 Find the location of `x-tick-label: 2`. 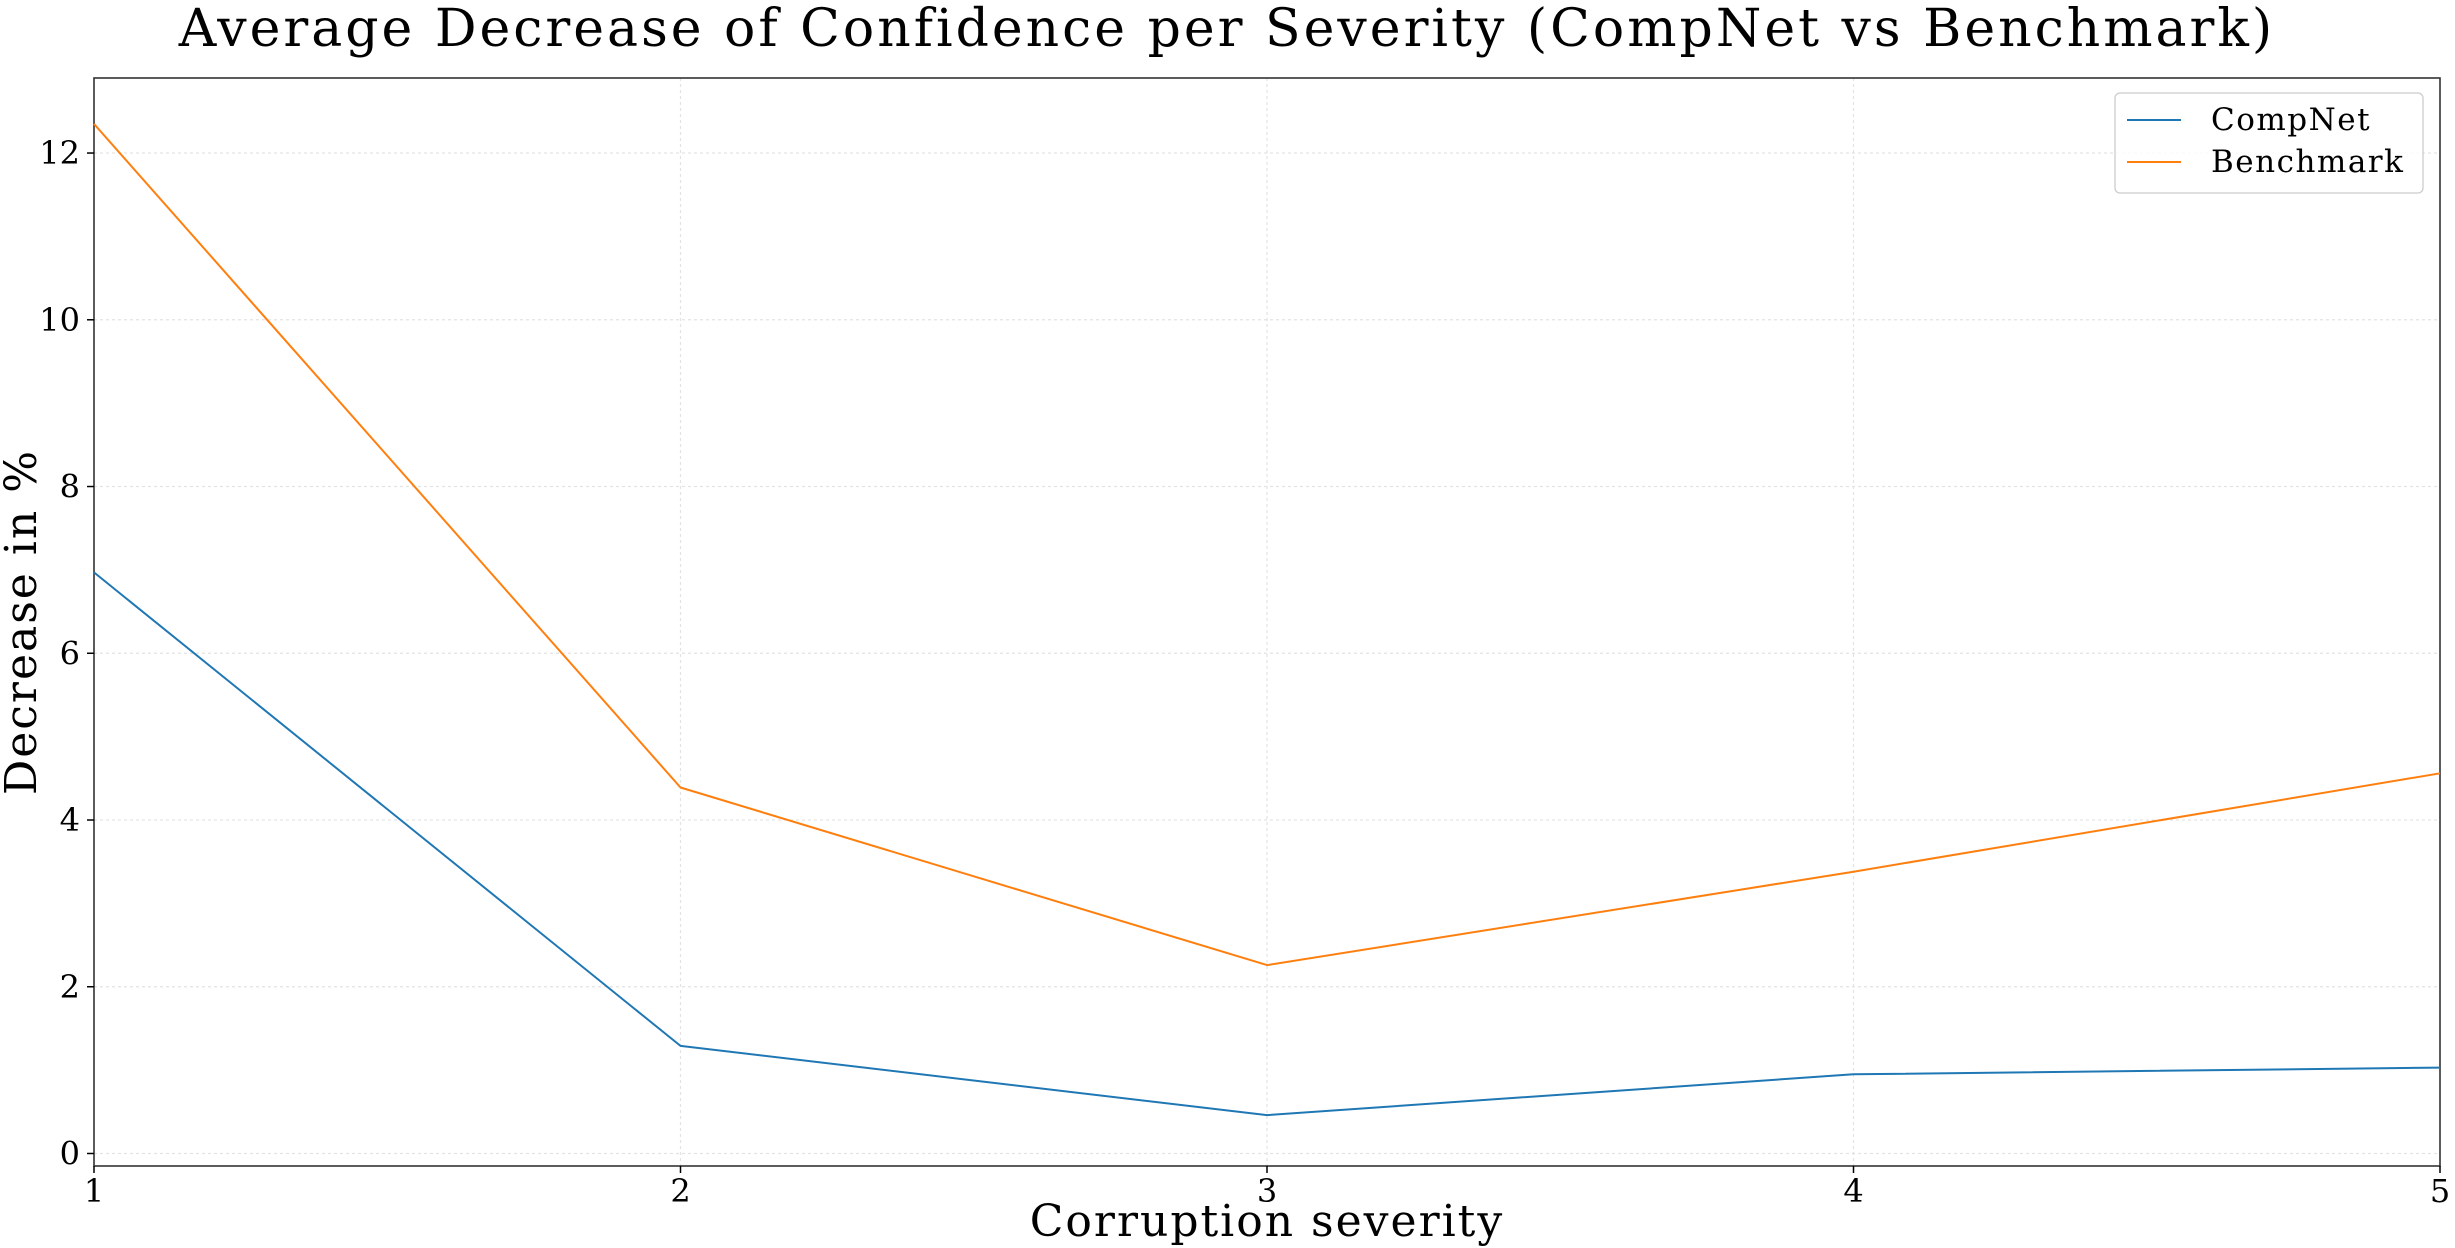

x-tick-label: 2 is located at coordinates (680, 1191).